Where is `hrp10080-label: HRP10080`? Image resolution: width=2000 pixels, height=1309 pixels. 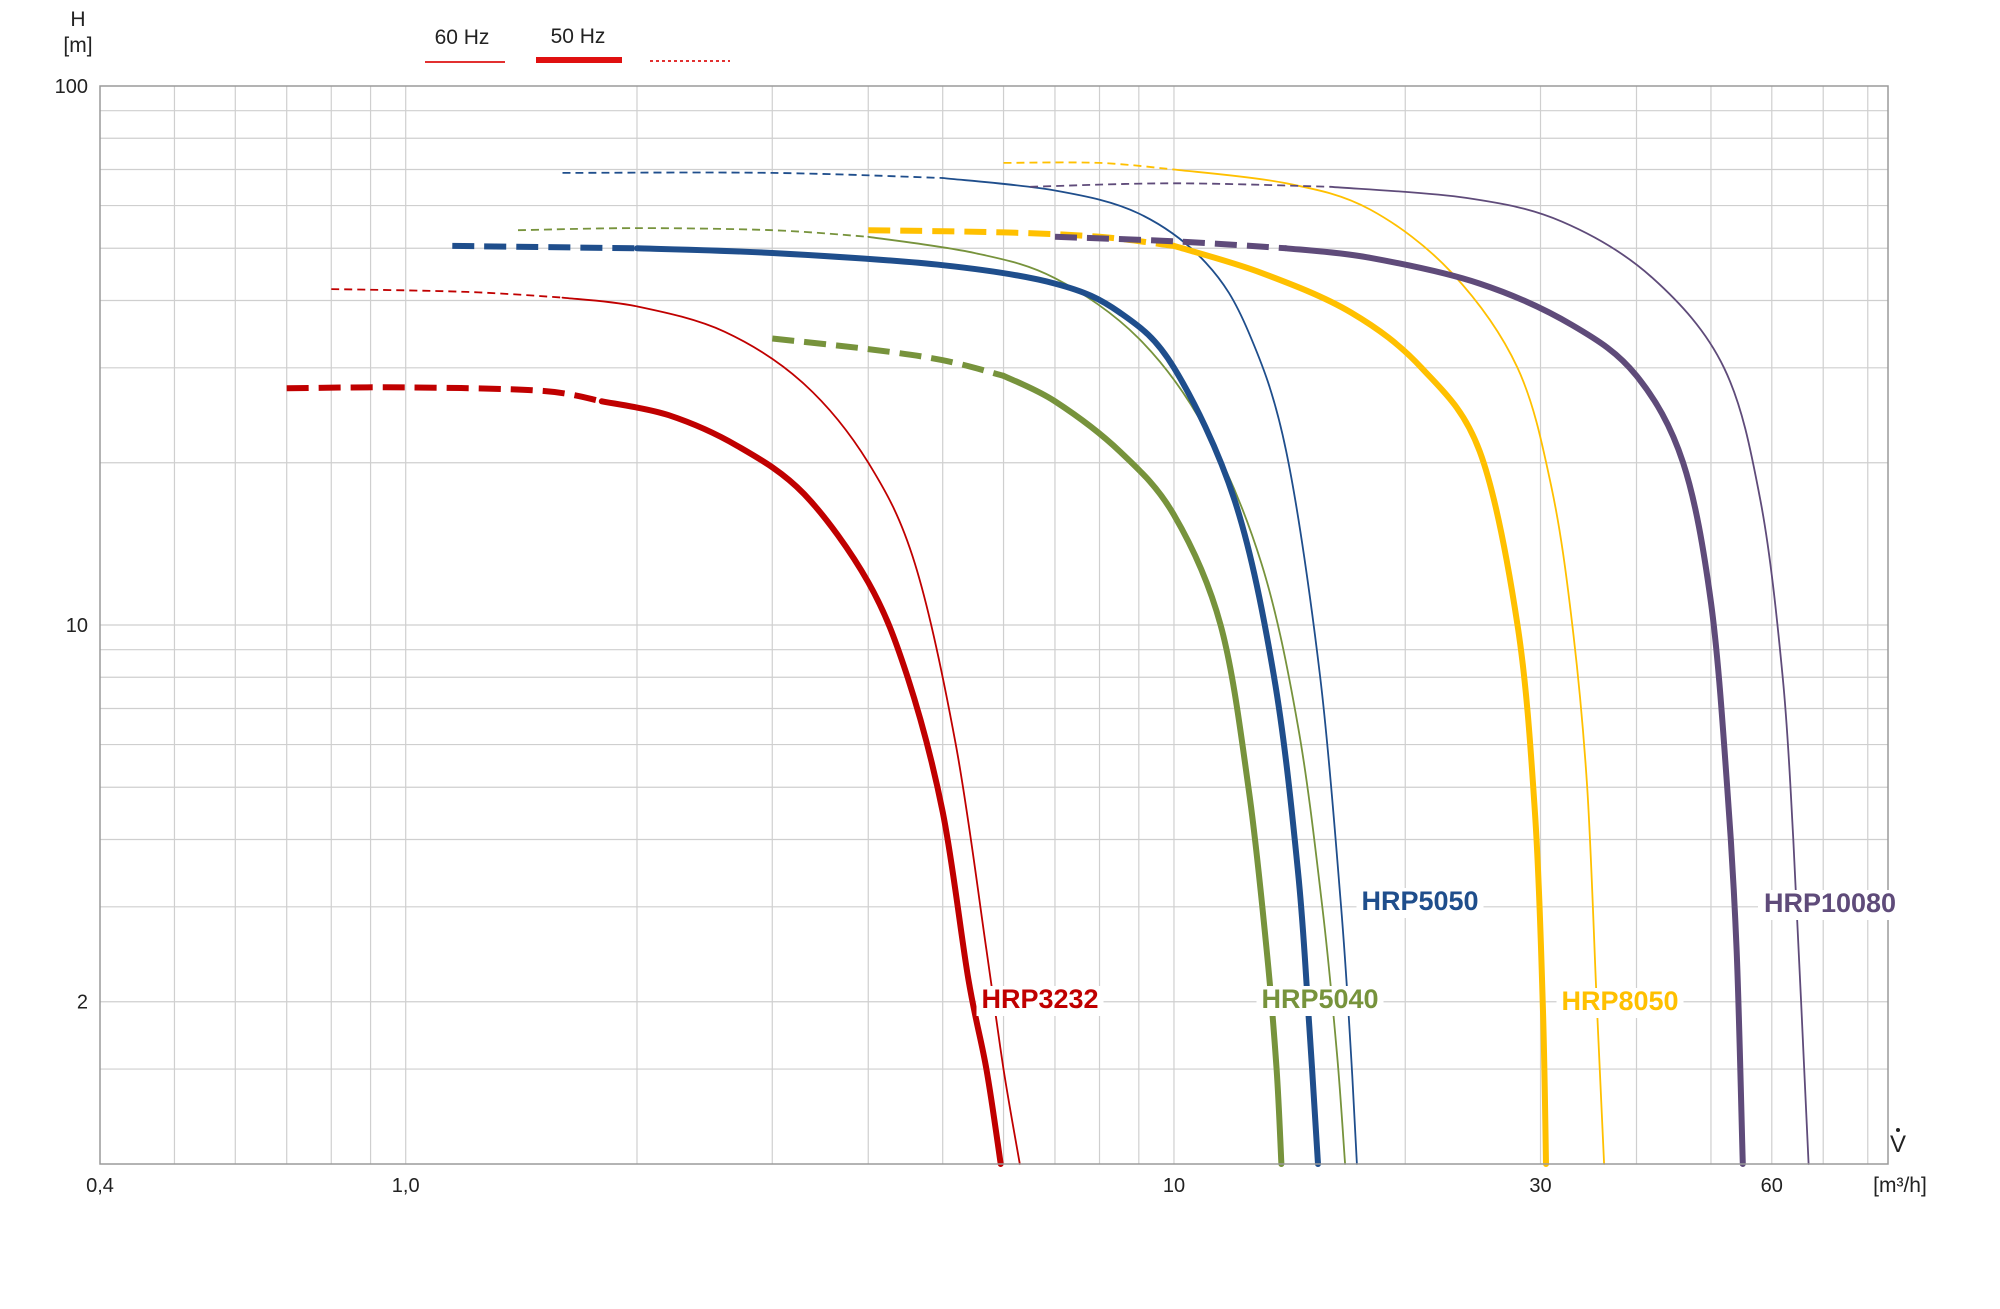
hrp10080-label: HRP10080 is located at coordinates (1830, 903).